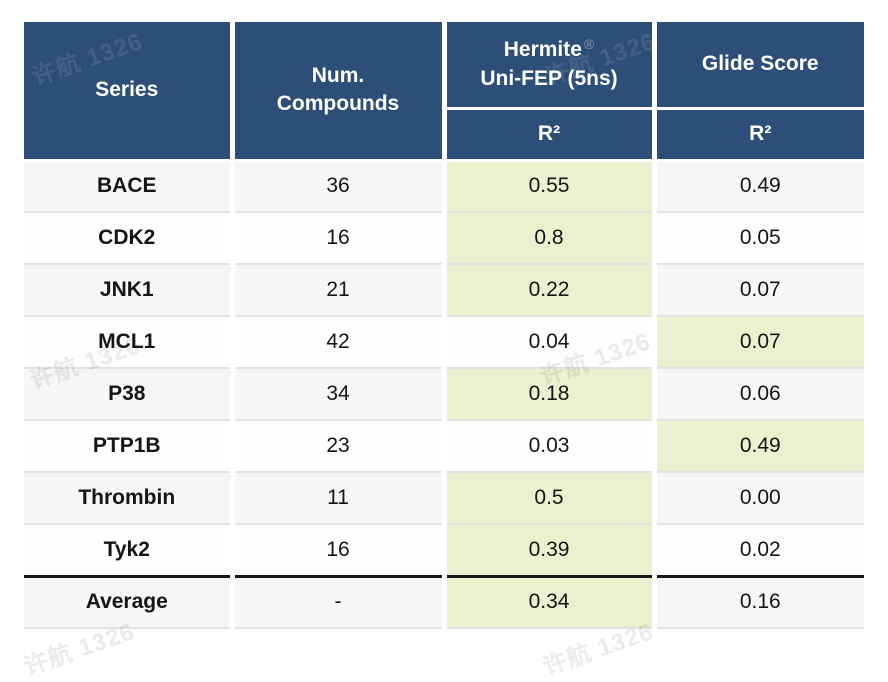 The width and height of the screenshot is (888, 682). Describe the element at coordinates (129, 92) in the screenshot. I see `col-header-series: Series` at that location.